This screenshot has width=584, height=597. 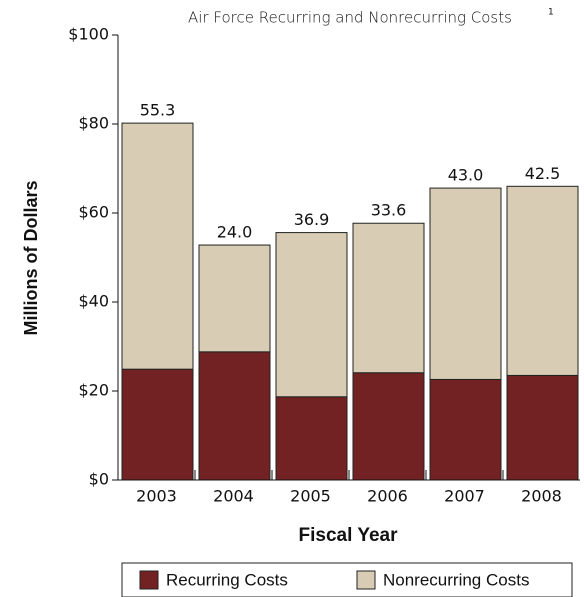 I want to click on x-tick-label: 2004, so click(x=233, y=496).